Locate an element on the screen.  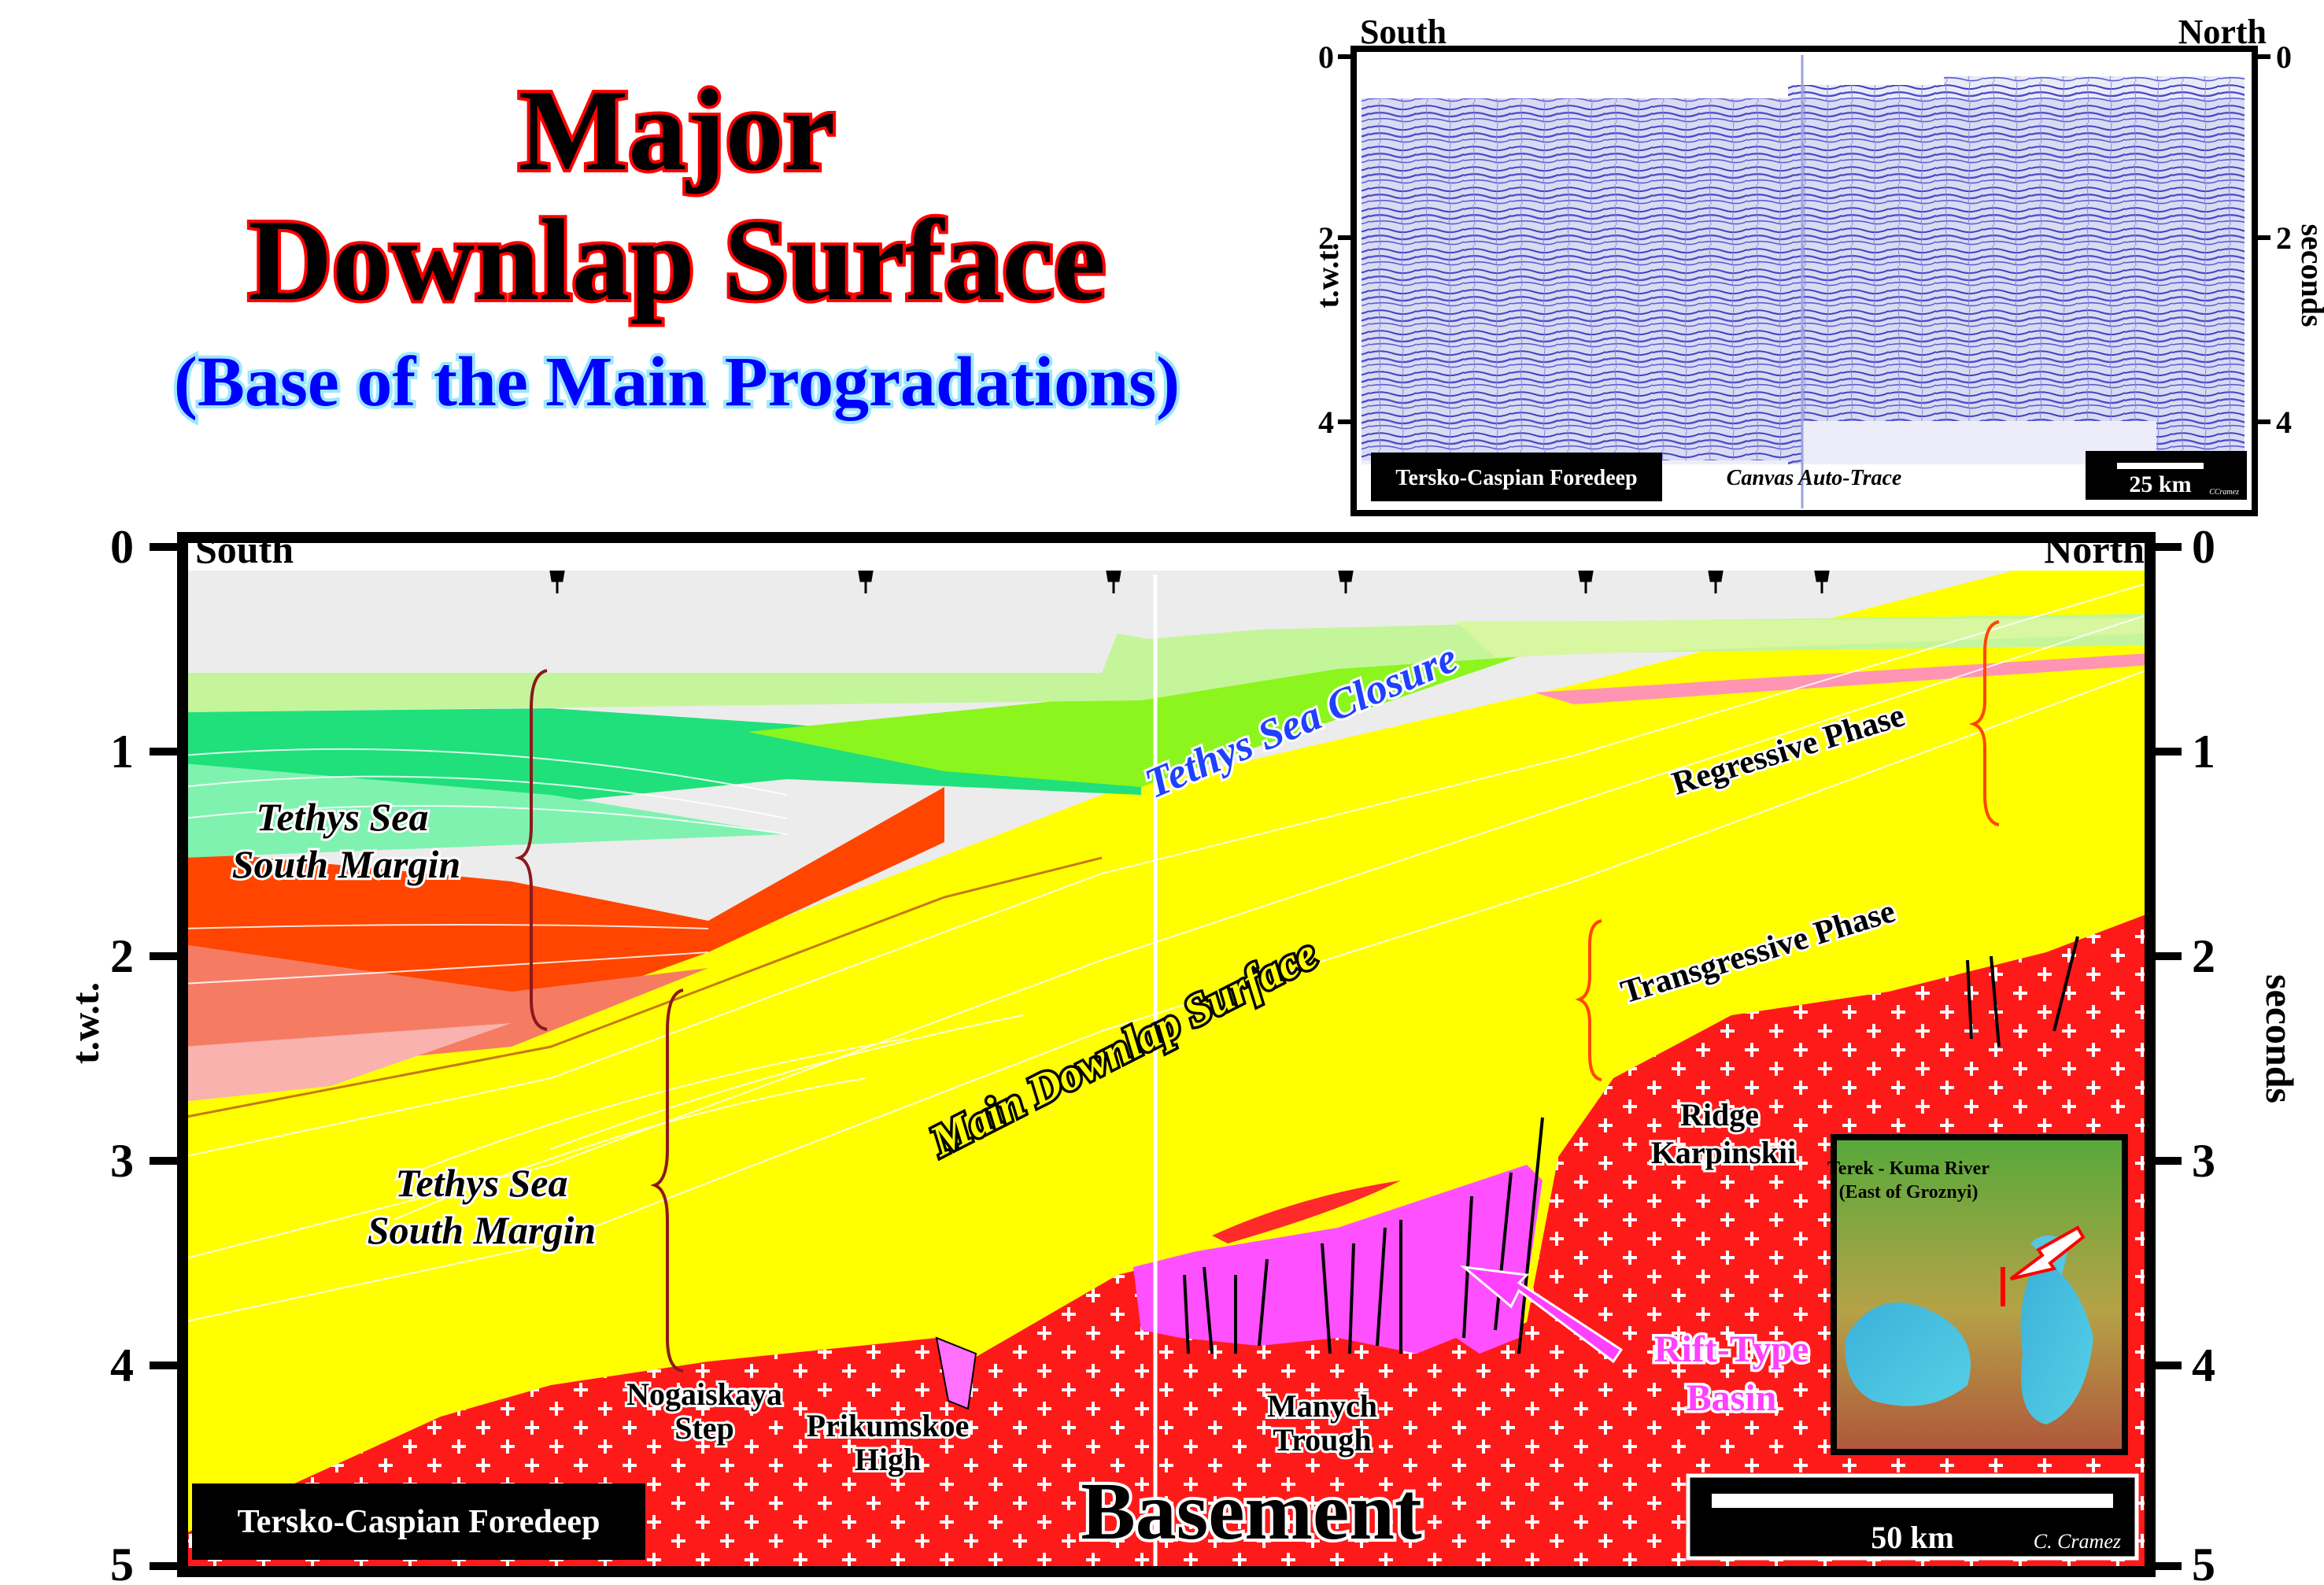
inset-left-tick-2: 2 is located at coordinates (1326, 238).